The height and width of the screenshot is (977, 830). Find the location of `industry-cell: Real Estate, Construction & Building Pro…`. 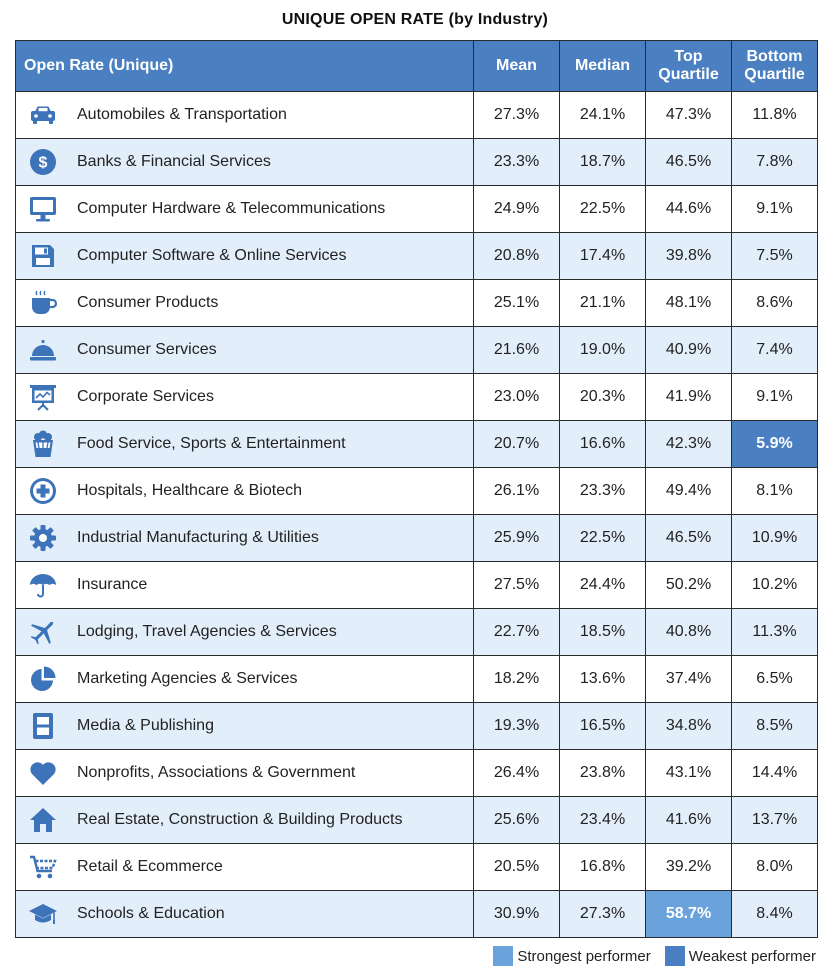

industry-cell: Real Estate, Construction & Building Pro… is located at coordinates (244, 820).